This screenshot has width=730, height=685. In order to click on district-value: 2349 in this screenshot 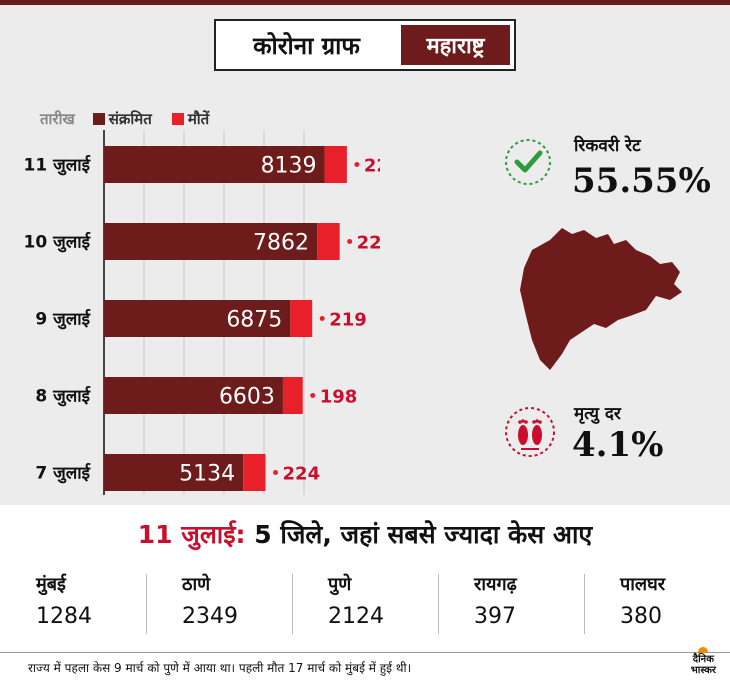, I will do `click(210, 616)`.